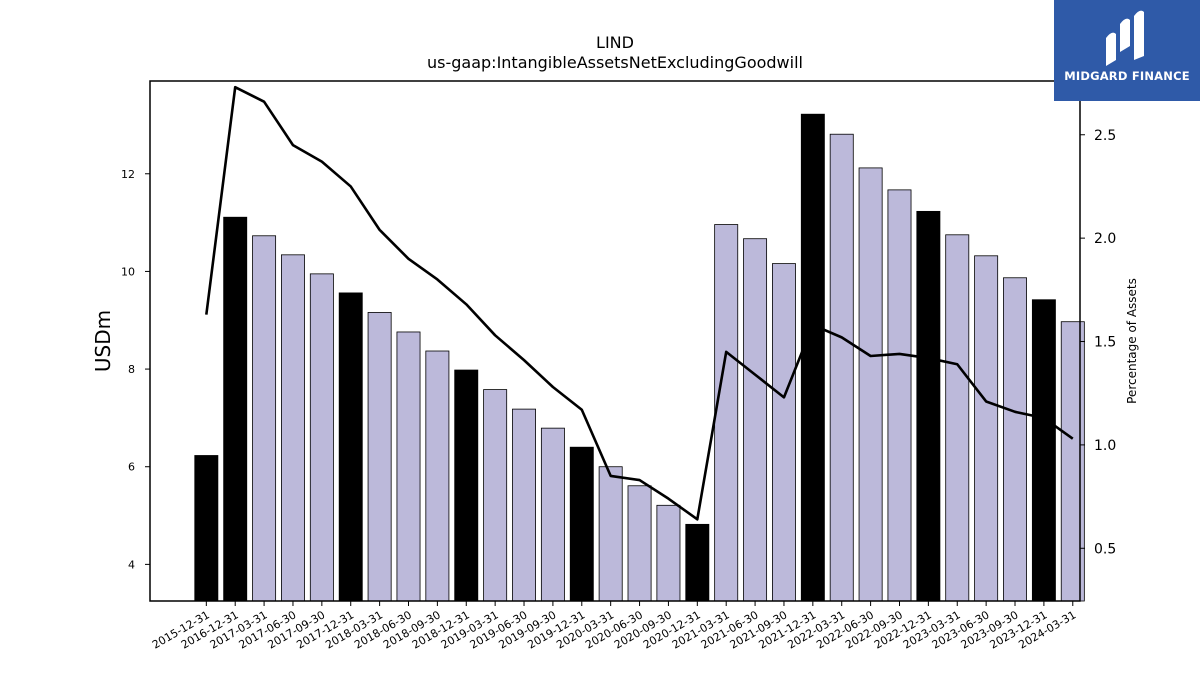  I want to click on brand-name: MIDGARD FINANCE, so click(1127, 76).